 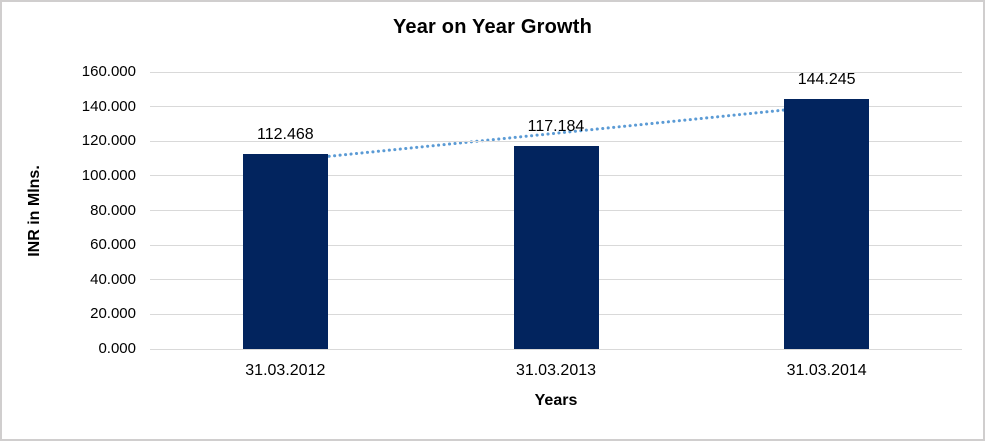 I want to click on y-axis-tick-label: 140.000, so click(x=108, y=106).